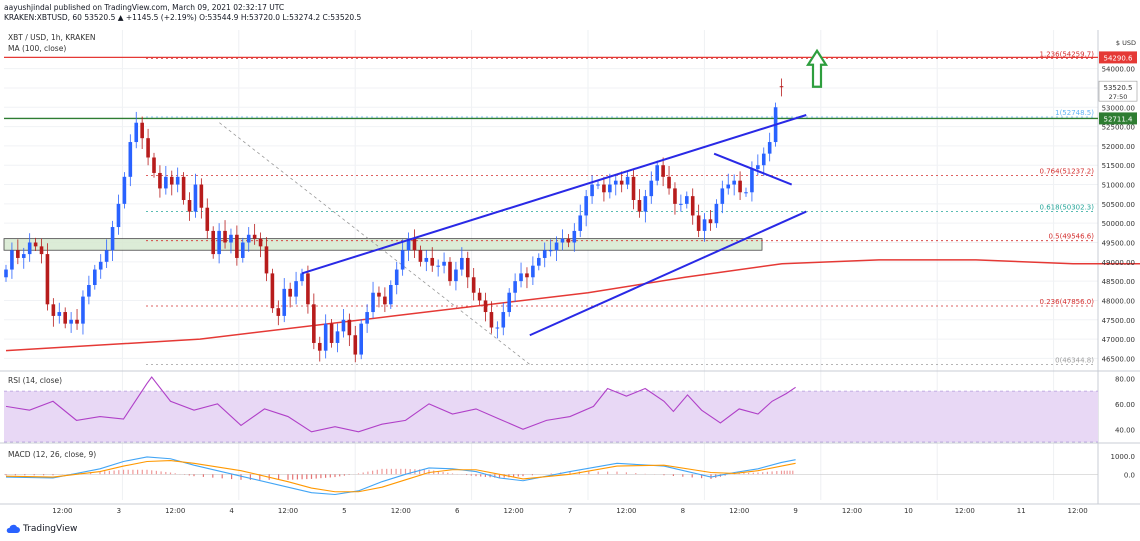  What do you see at coordinates (1118, 205) in the screenshot?
I see `price-tick-label: 50500.00` at bounding box center [1118, 205].